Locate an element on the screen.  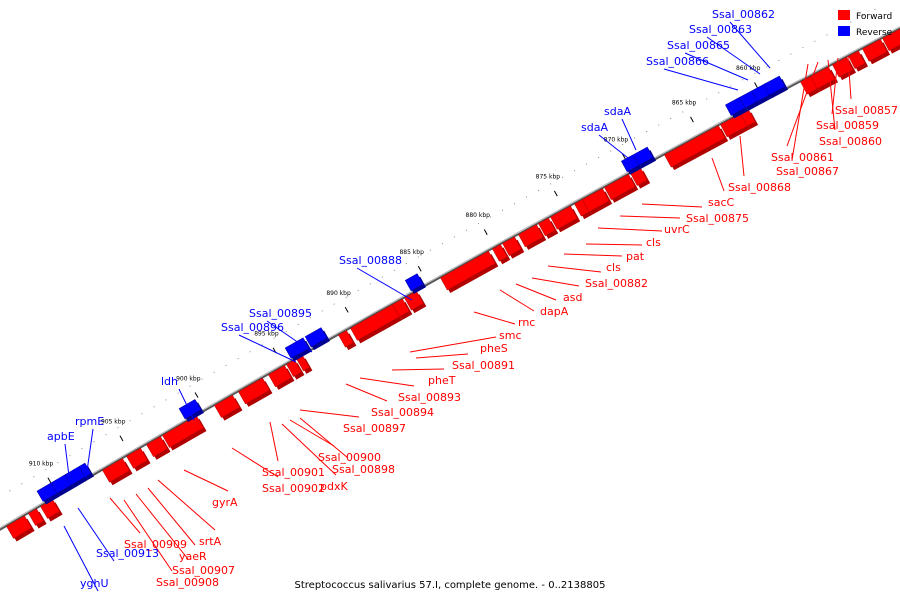
reverse-gene-label: Ssal_00862 is located at coordinates (743, 14).